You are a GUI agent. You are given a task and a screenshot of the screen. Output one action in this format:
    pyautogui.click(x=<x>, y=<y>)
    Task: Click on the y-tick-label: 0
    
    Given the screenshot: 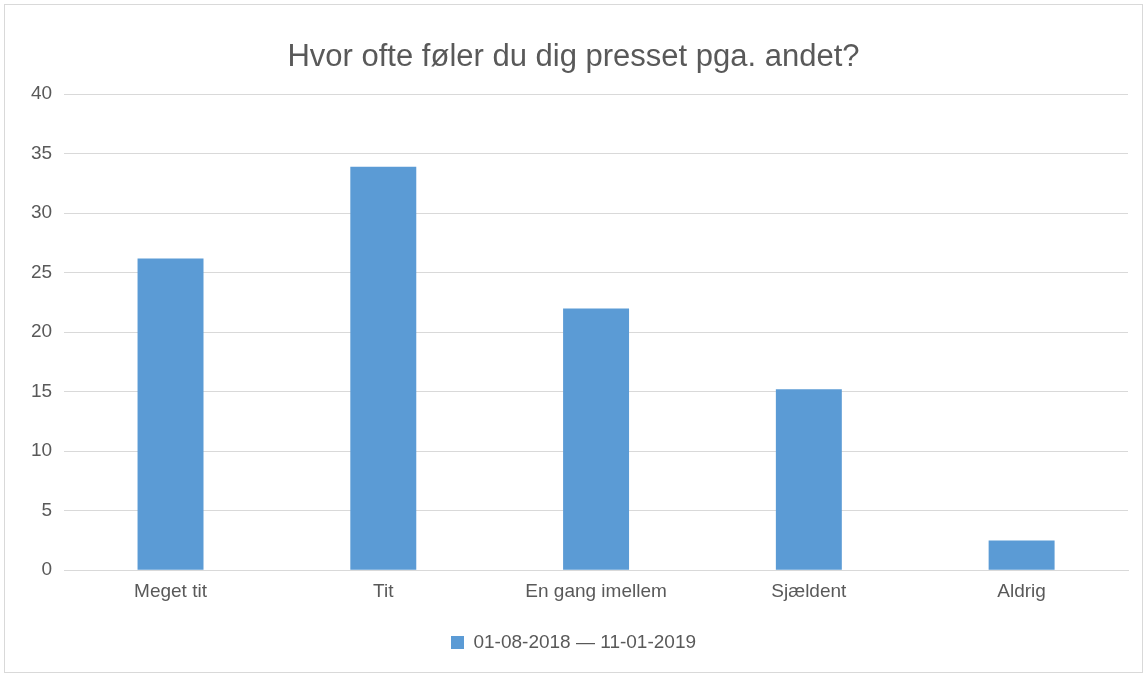 What is the action you would take?
    pyautogui.click(x=47, y=569)
    